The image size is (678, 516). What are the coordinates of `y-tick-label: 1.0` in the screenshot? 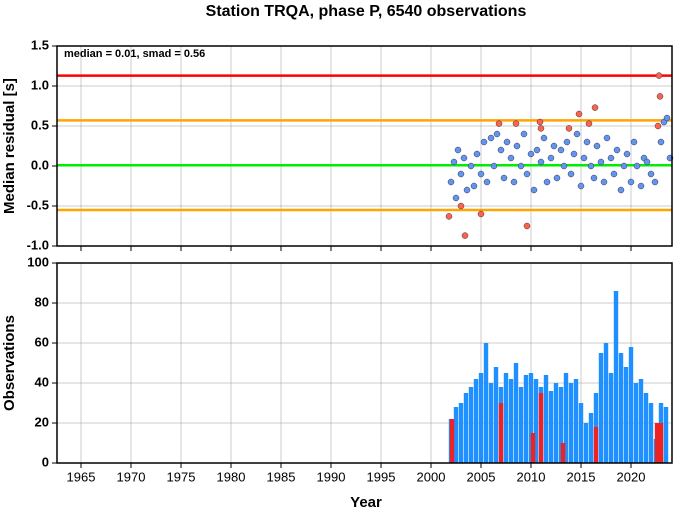 It's located at (40, 84).